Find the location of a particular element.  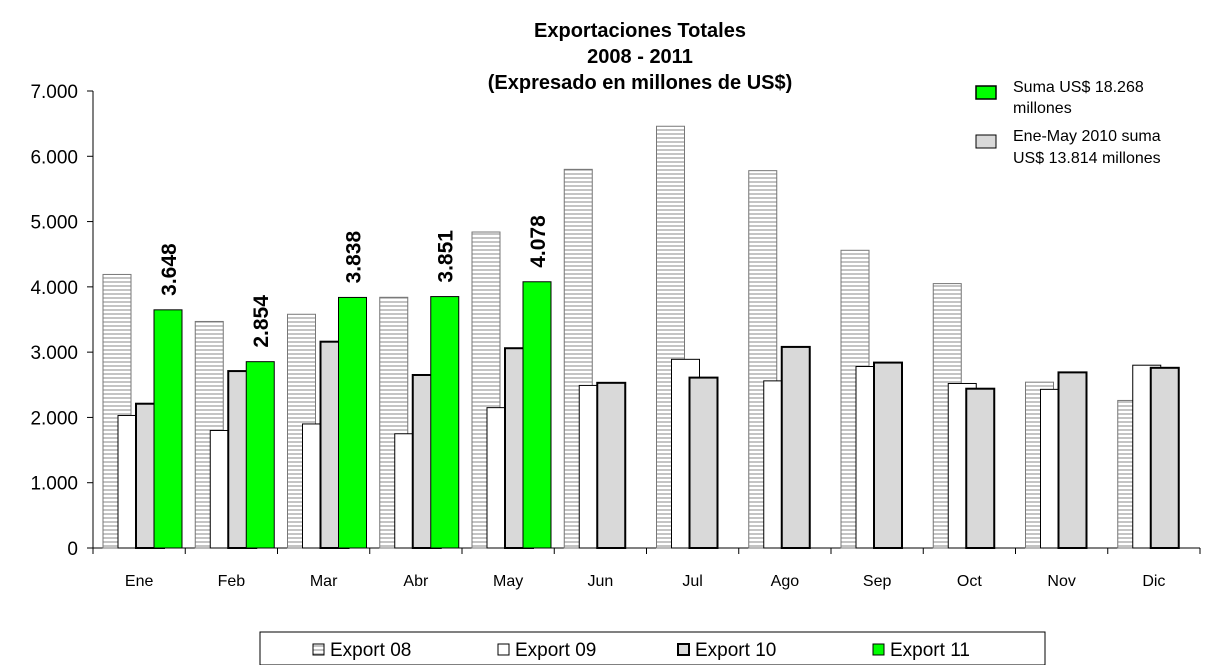

title-line-2: 2008 - 2011 is located at coordinates (640, 57).